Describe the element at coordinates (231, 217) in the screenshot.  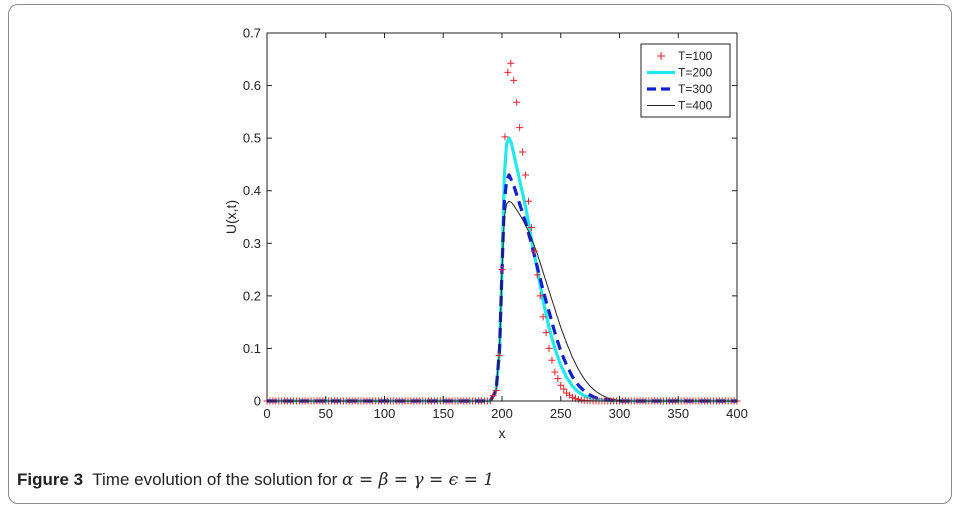
I see `y-axis-label: U(x,t)` at that location.